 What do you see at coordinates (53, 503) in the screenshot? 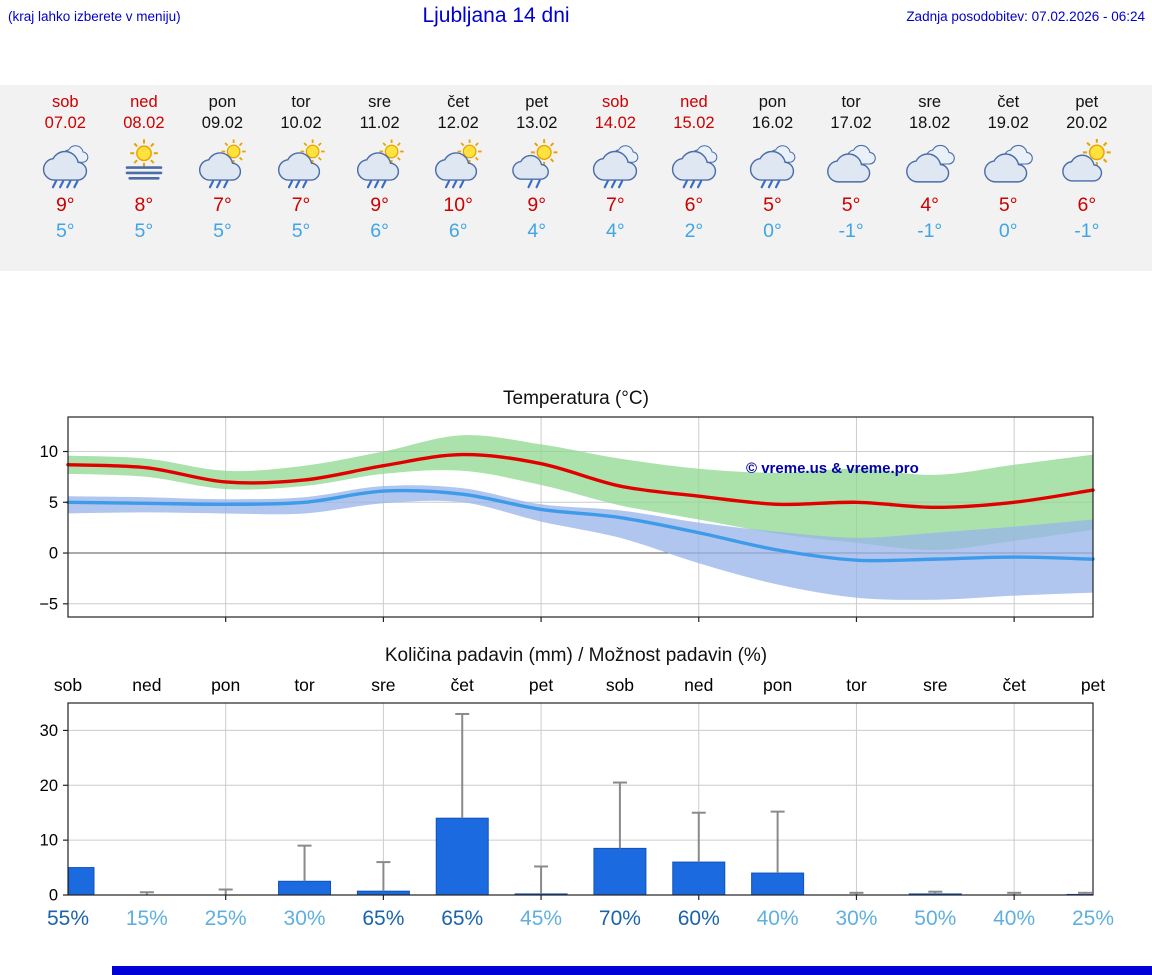
I see `svg-text: 5` at bounding box center [53, 503].